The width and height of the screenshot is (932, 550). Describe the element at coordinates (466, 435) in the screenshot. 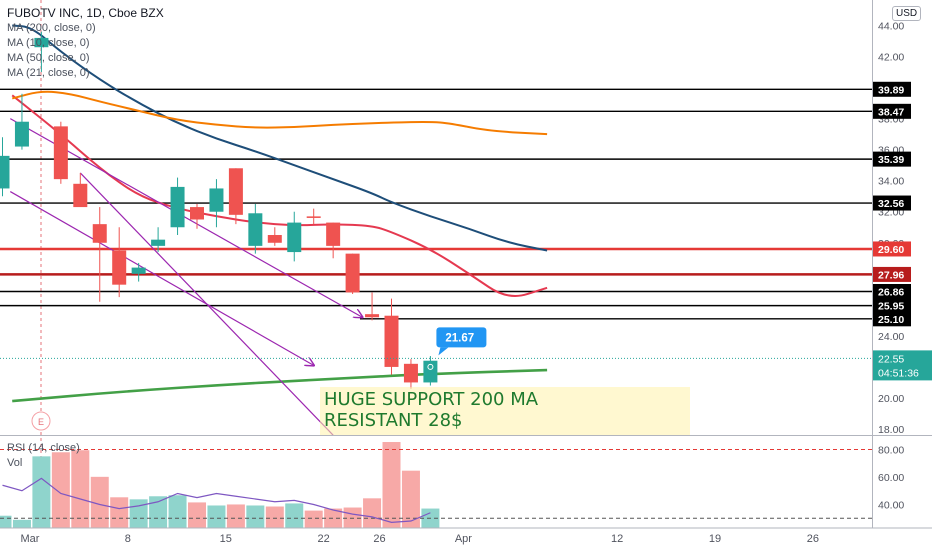

I see `pane-separator` at that location.